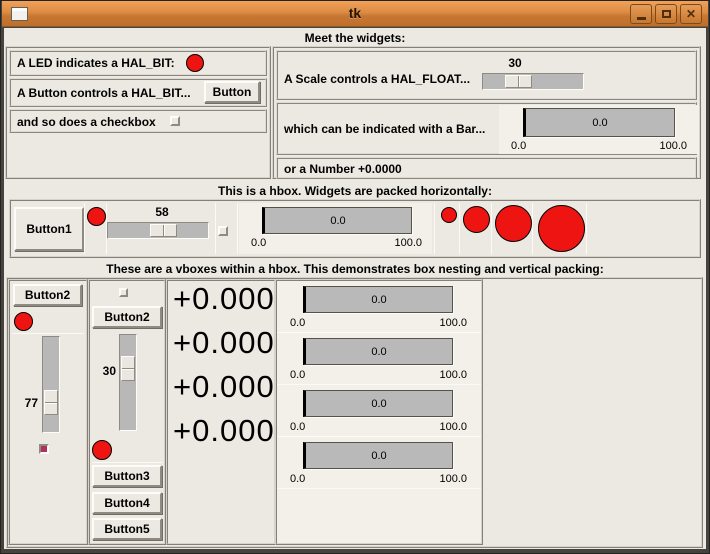  Describe the element at coordinates (476, 219) in the screenshot. I see `hbox-led-medium` at that location.